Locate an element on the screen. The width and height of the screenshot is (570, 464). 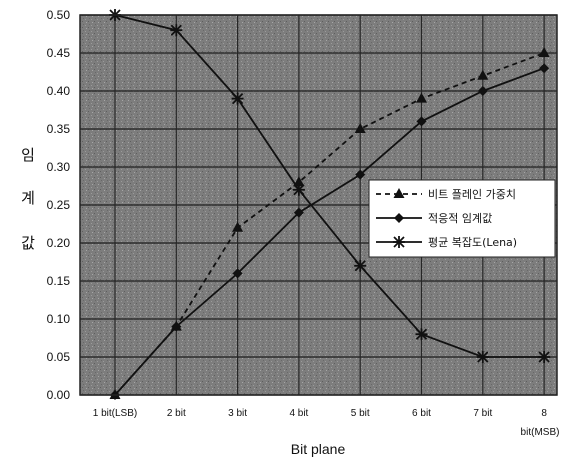
legend-item-1: 비트 플레인 가중치 is located at coordinates (446, 194).